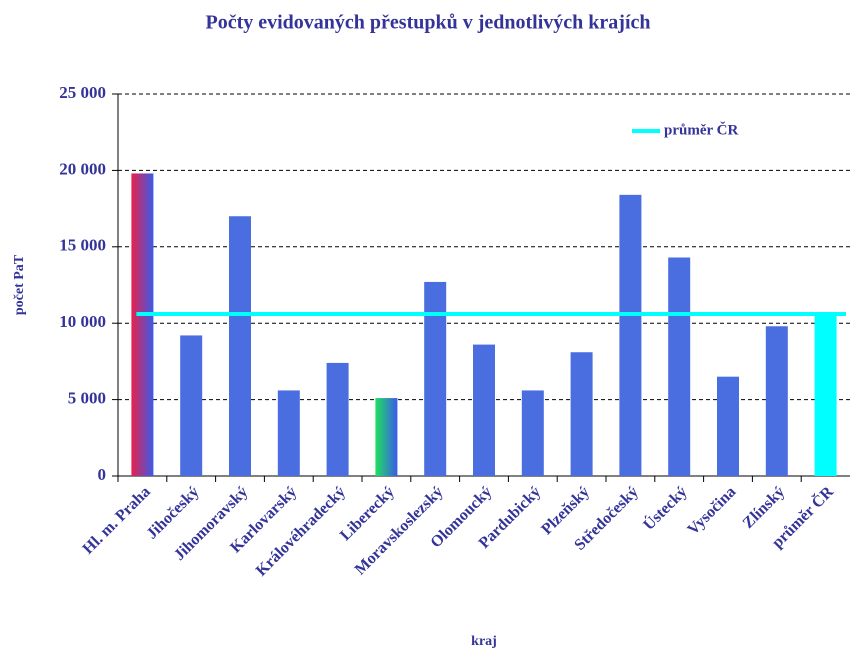  What do you see at coordinates (399, 530) in the screenshot?
I see `x-tick-label: Moravskoslezský` at bounding box center [399, 530].